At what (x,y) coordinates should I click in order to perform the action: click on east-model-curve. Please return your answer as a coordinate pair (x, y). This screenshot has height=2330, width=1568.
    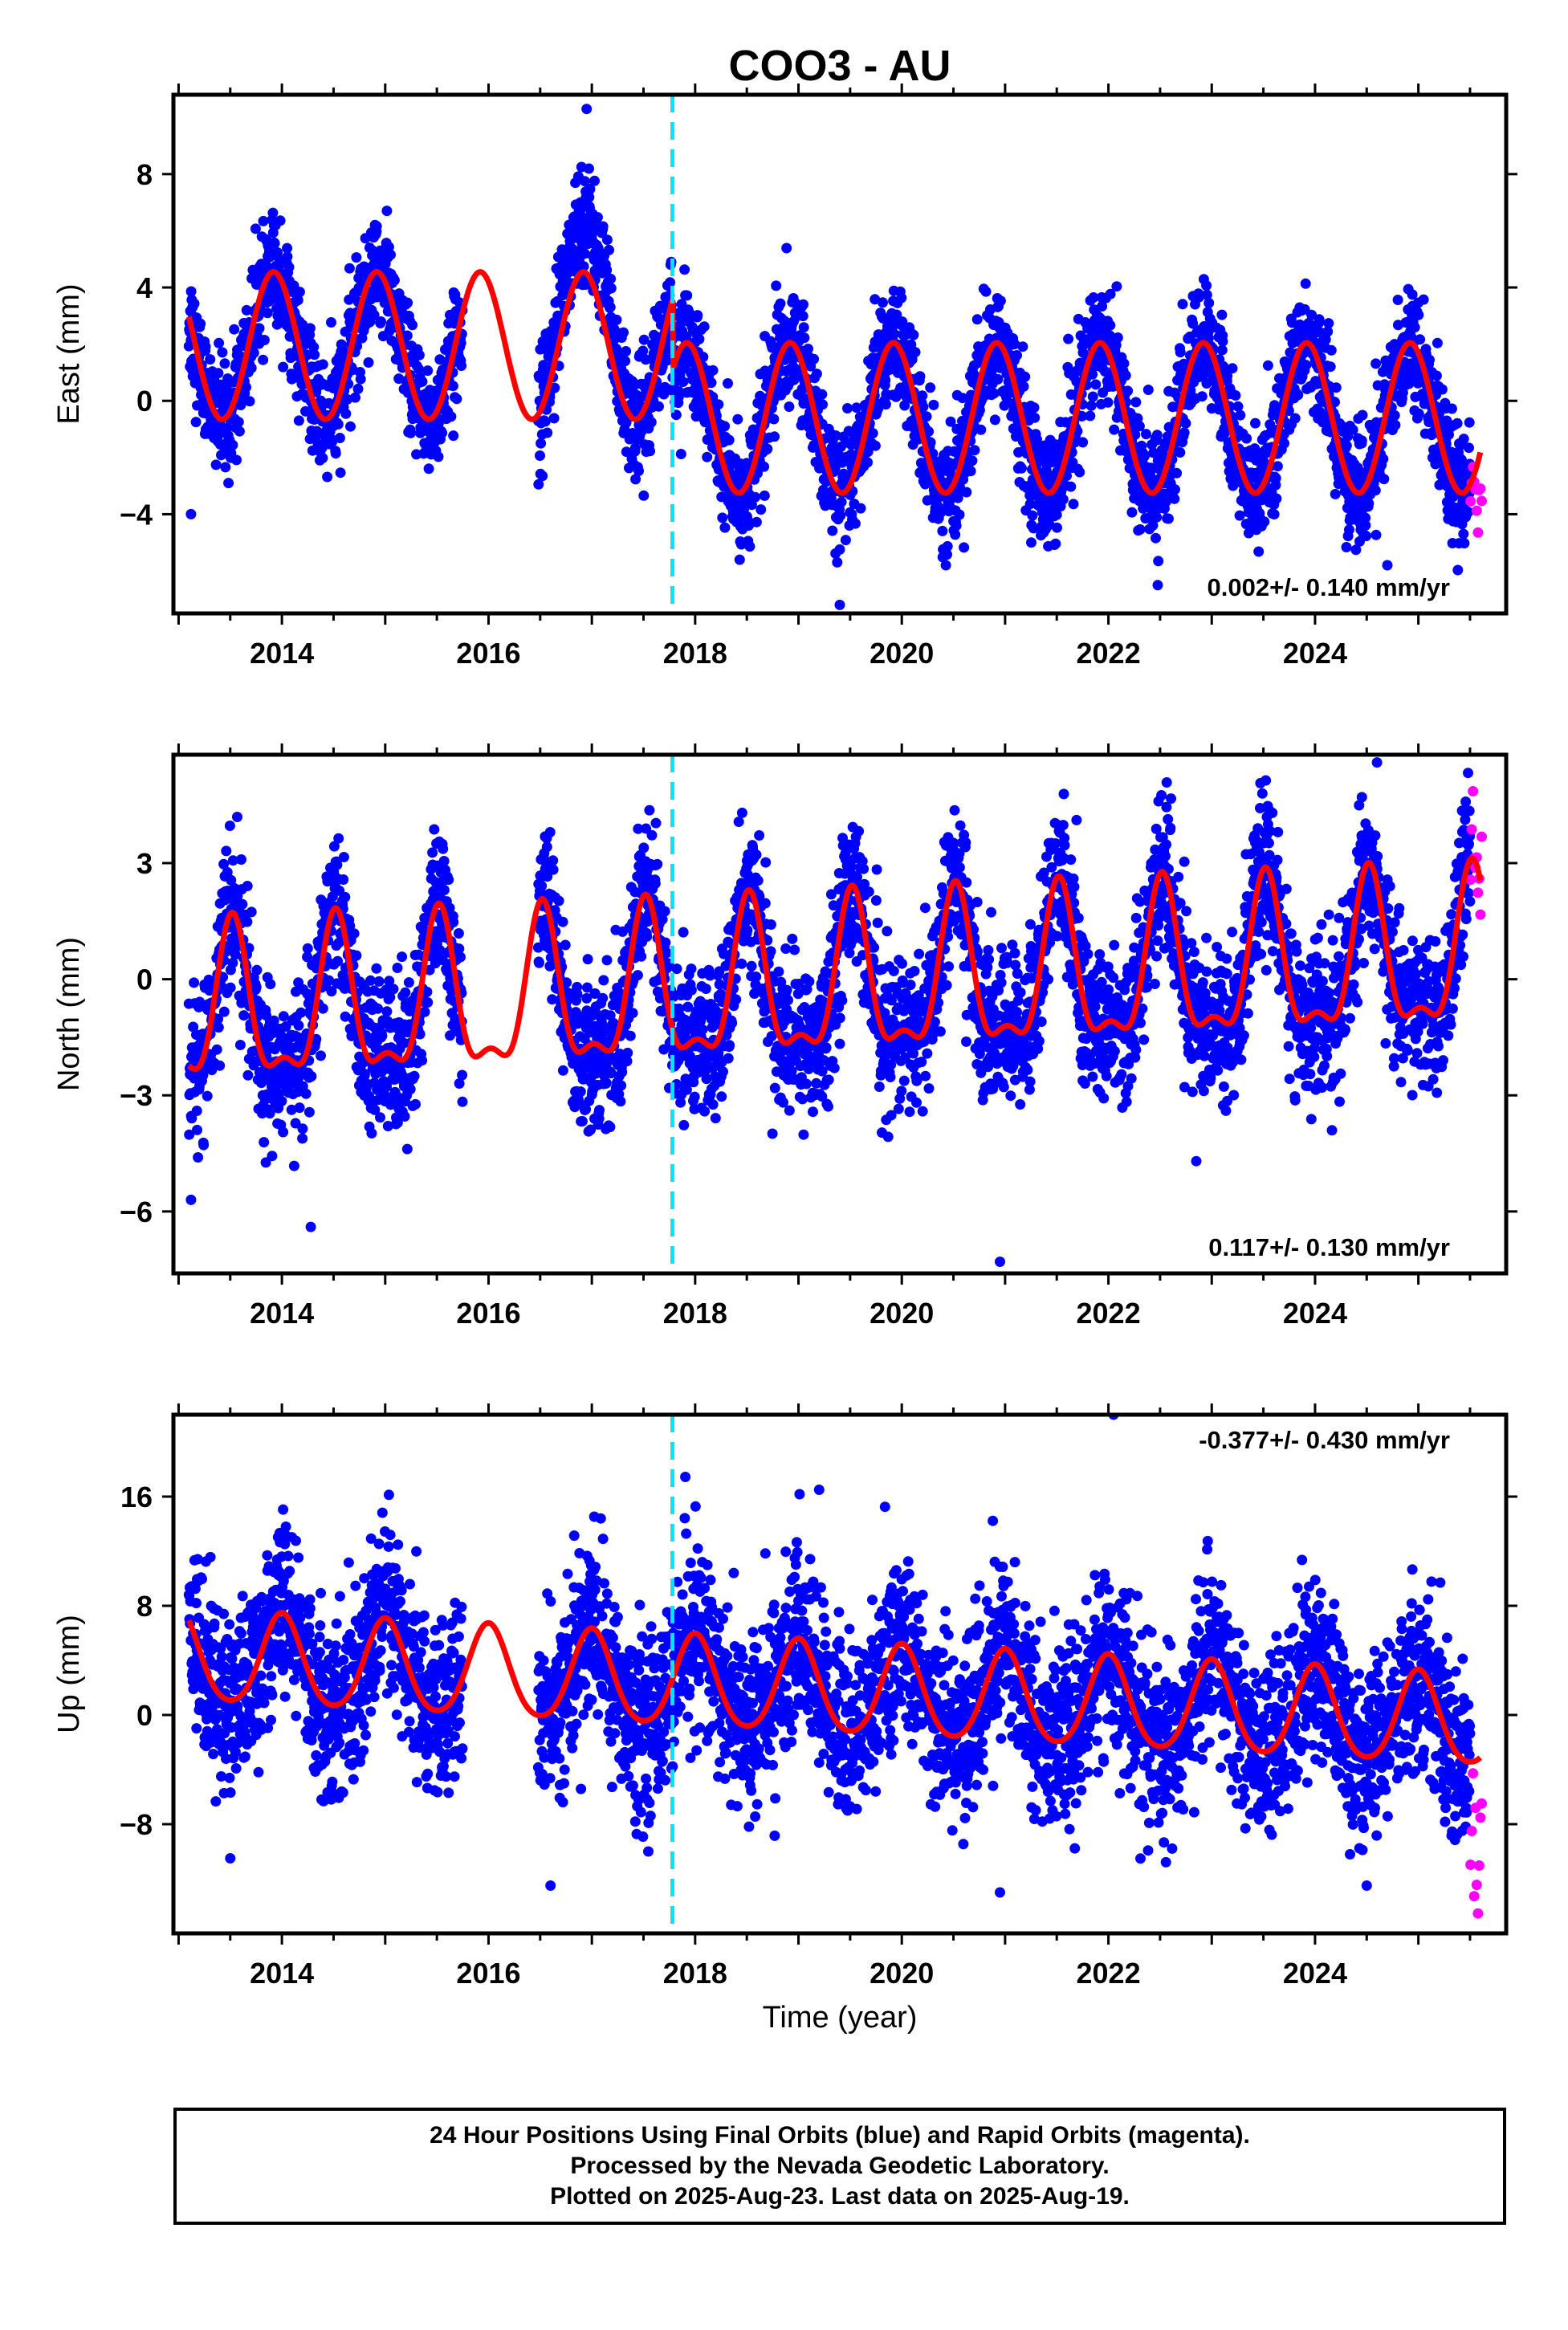
    Looking at the image, I should click on (1077, 397).